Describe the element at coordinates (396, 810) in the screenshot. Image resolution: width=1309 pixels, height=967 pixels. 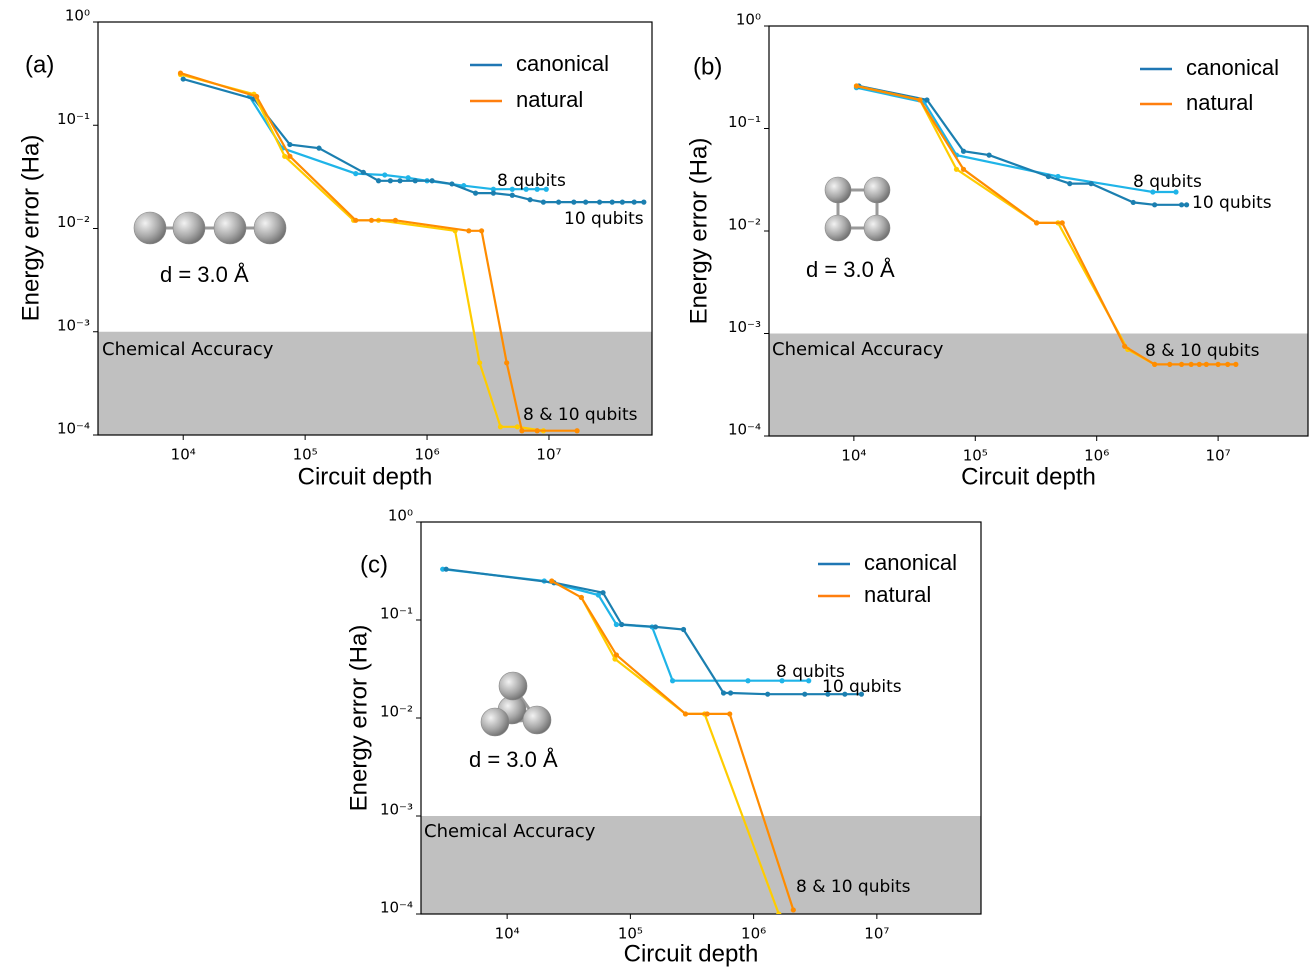
I see `y-tick-label: 10⁻³` at that location.